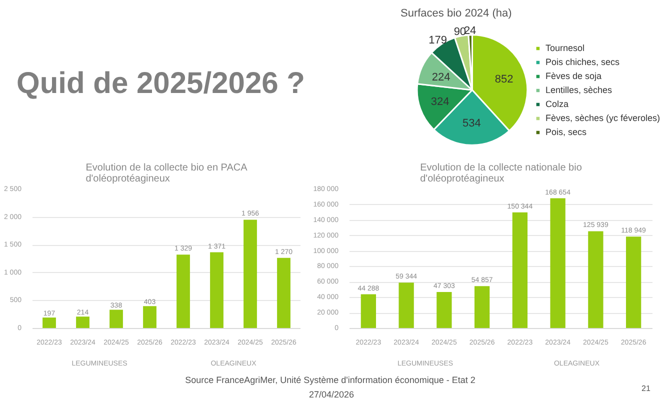 Image resolution: width=662 pixels, height=402 pixels. I want to click on chart-title: Evolution de la collecte bio en PACA d'oléoprotéagineux, so click(167, 173).